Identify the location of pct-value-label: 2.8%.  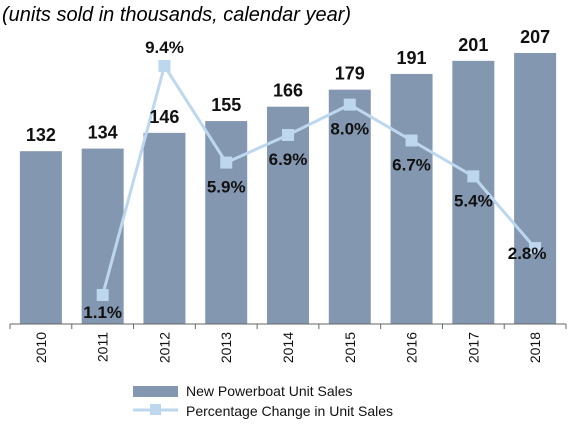
(527, 253).